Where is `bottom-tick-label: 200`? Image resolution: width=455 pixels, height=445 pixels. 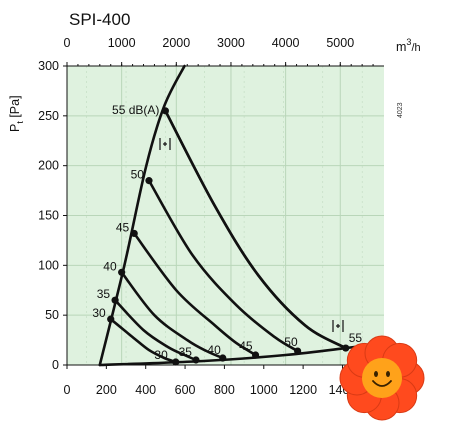
bottom-tick-label: 200 is located at coordinates (106, 390).